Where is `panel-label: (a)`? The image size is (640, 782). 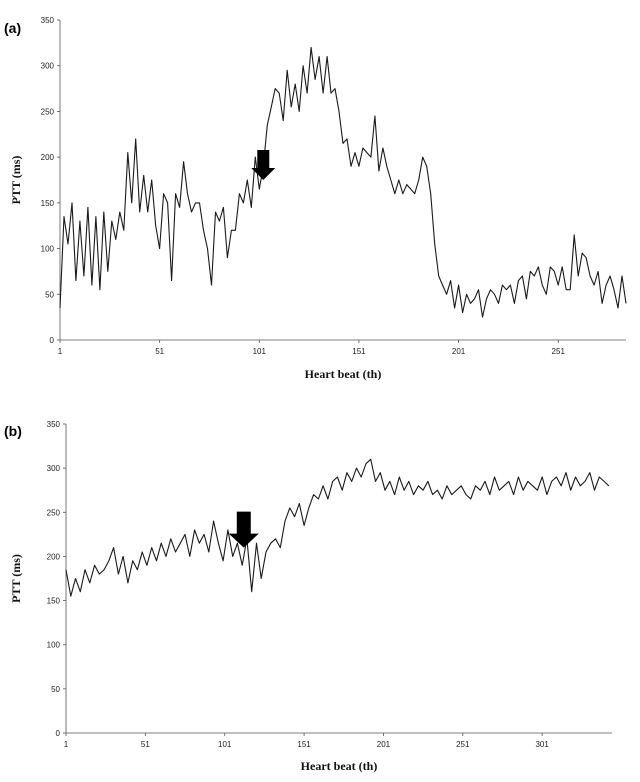 panel-label: (a) is located at coordinates (12, 28).